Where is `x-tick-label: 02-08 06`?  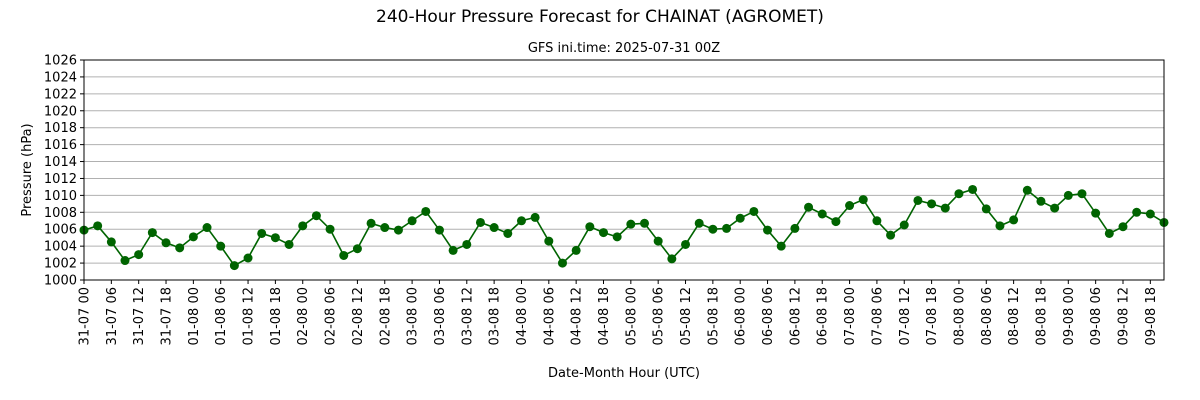 x-tick-label: 02-08 06 is located at coordinates (331, 316).